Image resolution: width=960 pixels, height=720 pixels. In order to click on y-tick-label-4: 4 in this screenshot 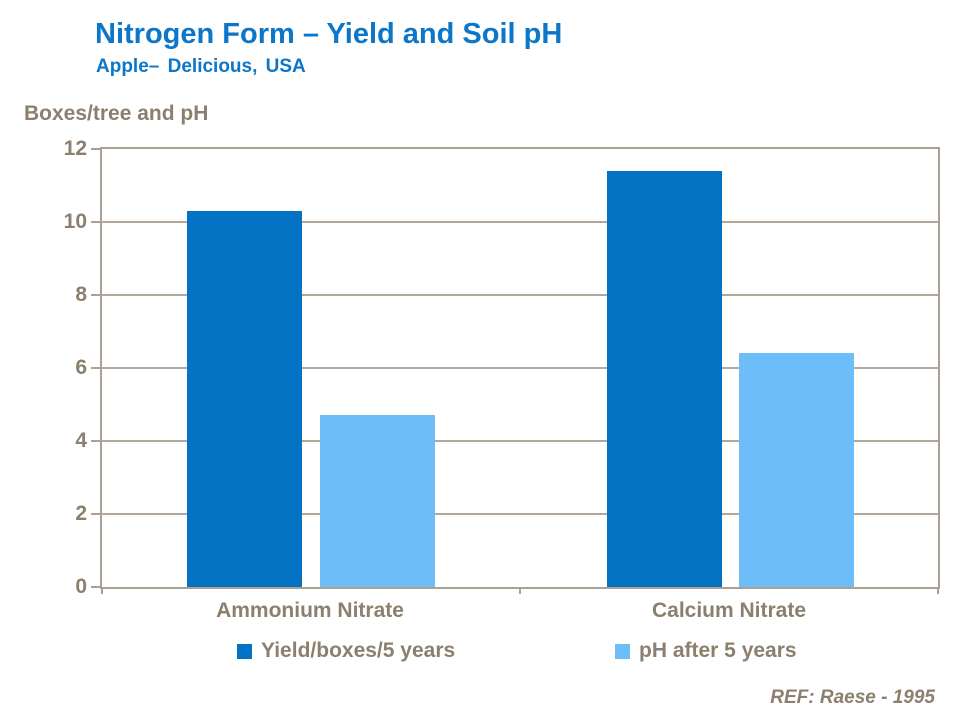, I will do `click(81, 440)`.